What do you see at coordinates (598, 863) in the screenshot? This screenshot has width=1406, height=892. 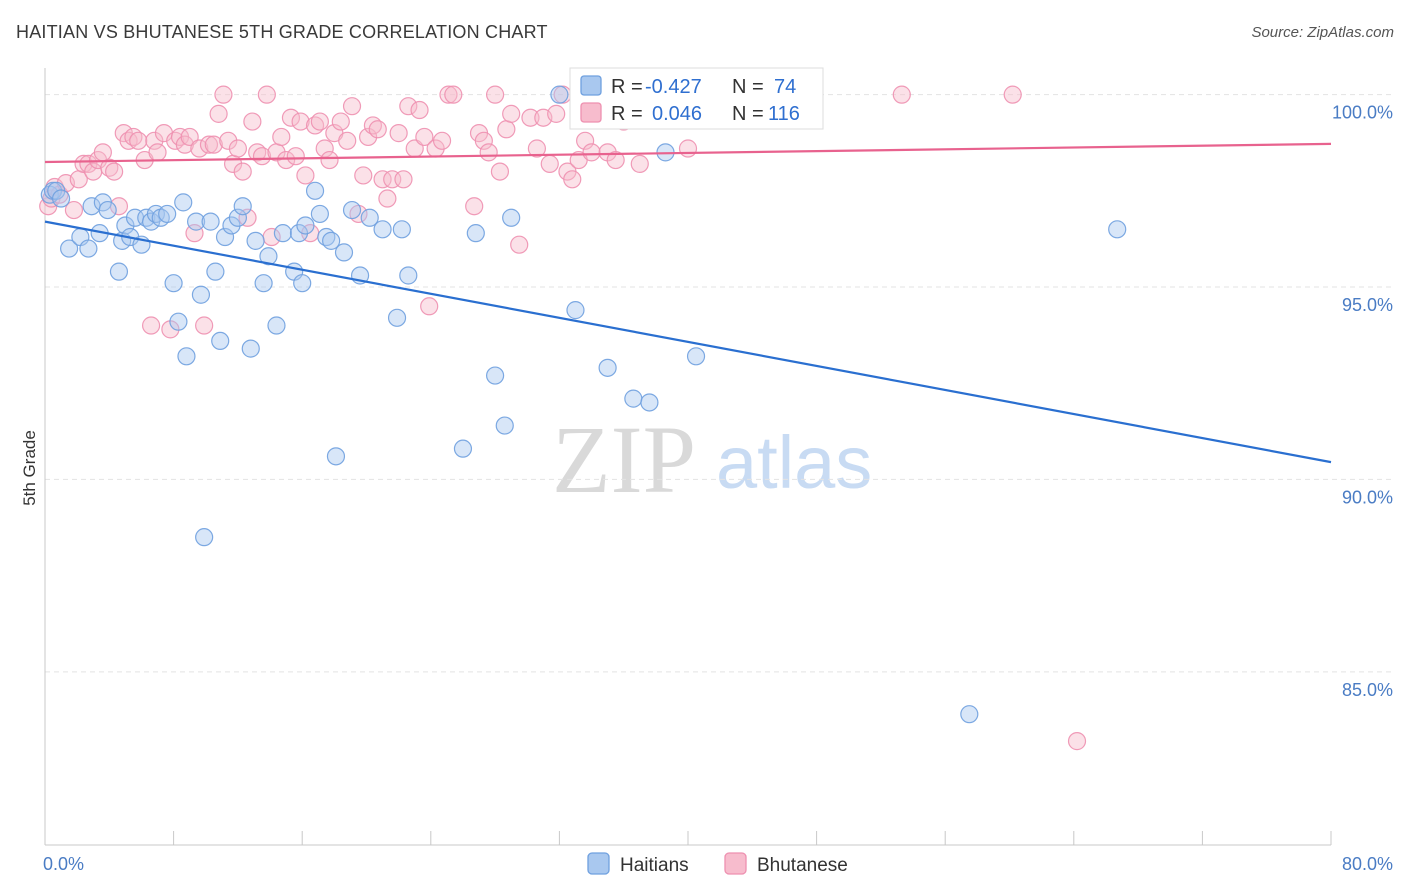 I see `legend-haitians-swatch` at bounding box center [598, 863].